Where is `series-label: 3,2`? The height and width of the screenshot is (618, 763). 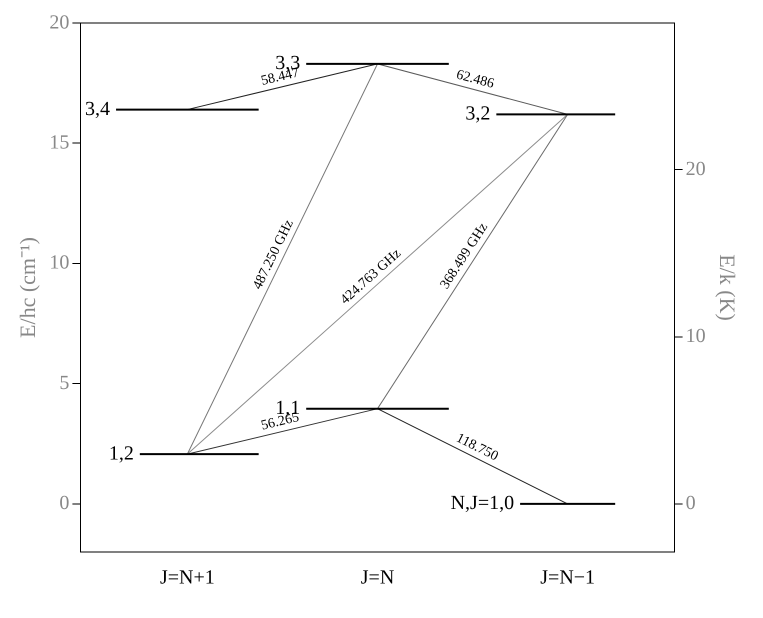 series-label: 3,2 is located at coordinates (477, 113).